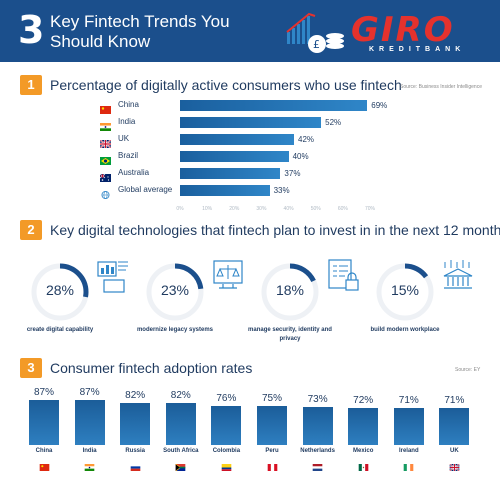 This screenshot has width=500, height=500. I want to click on globe-icon, so click(105, 195).